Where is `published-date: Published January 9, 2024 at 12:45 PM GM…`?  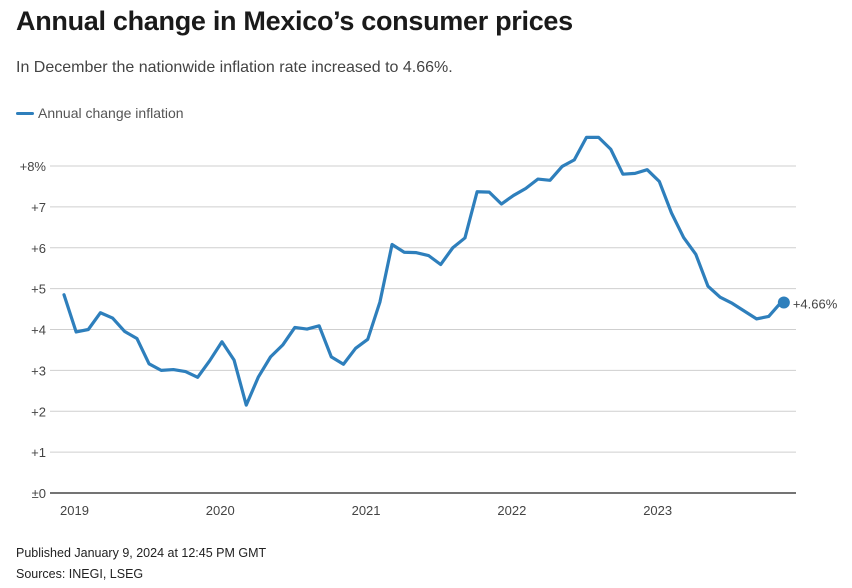 published-date: Published January 9, 2024 at 12:45 PM GM… is located at coordinates (141, 553).